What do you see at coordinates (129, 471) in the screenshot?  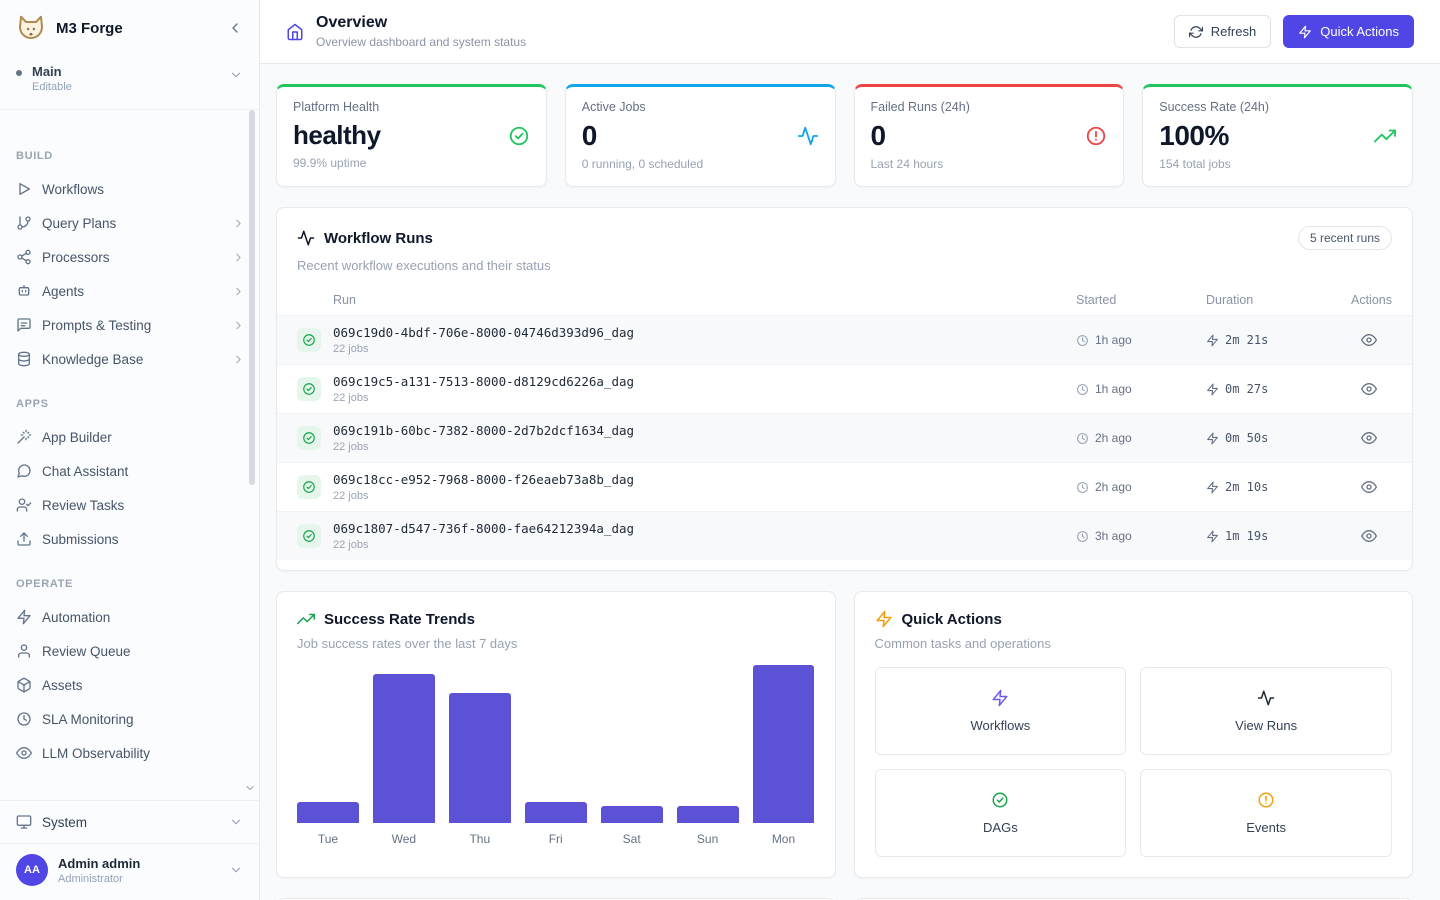 I see `sidebar-item-chat-assistant: Chat Assistant` at bounding box center [129, 471].